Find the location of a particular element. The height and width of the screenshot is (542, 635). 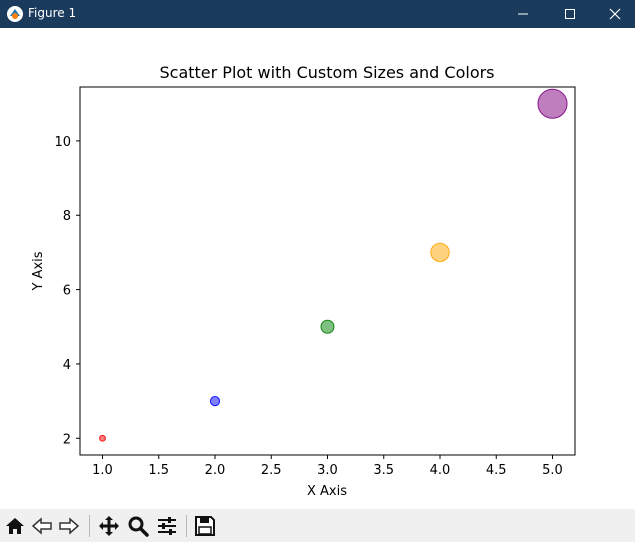

x-tick-label: 1.0 is located at coordinates (102, 470).